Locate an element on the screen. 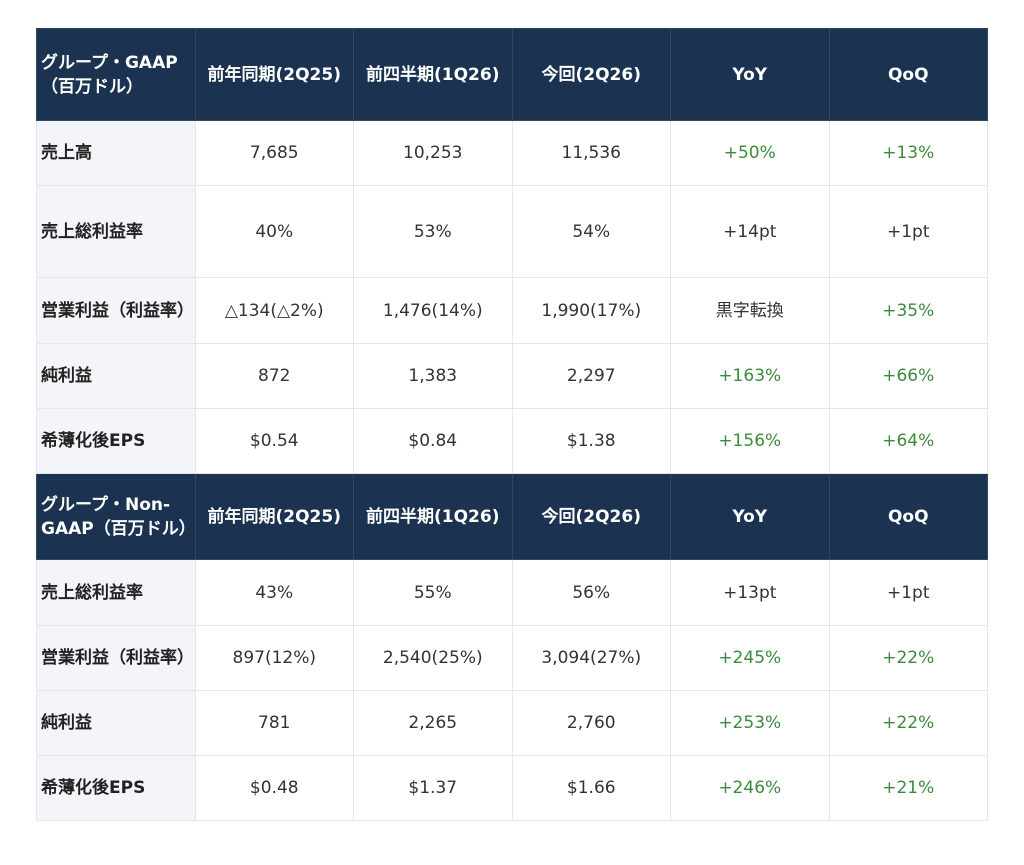  table-row: 純利益 872 1,383 2,297 +163% +66% is located at coordinates (512, 376).